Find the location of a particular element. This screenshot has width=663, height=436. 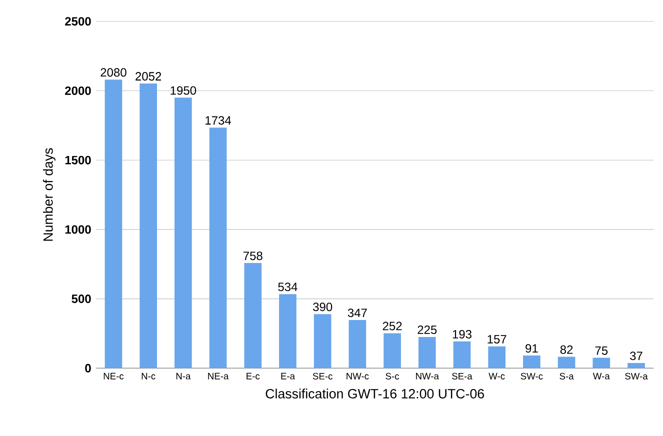

y-tick-label: 2500 is located at coordinates (78, 21).